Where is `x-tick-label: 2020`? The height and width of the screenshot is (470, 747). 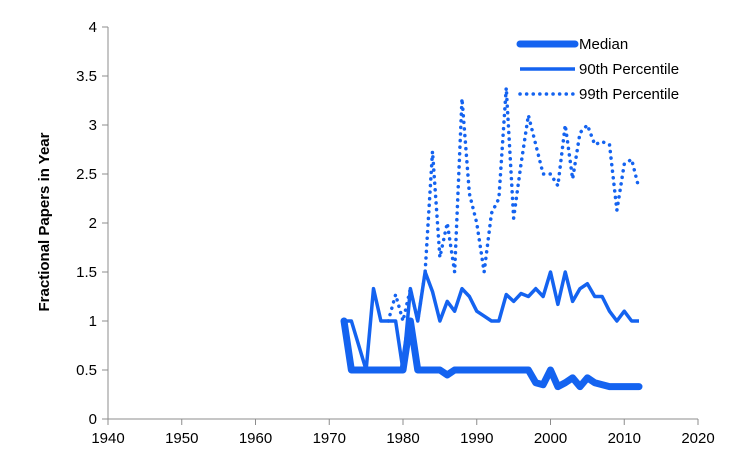 x-tick-label: 2020 is located at coordinates (697, 438).